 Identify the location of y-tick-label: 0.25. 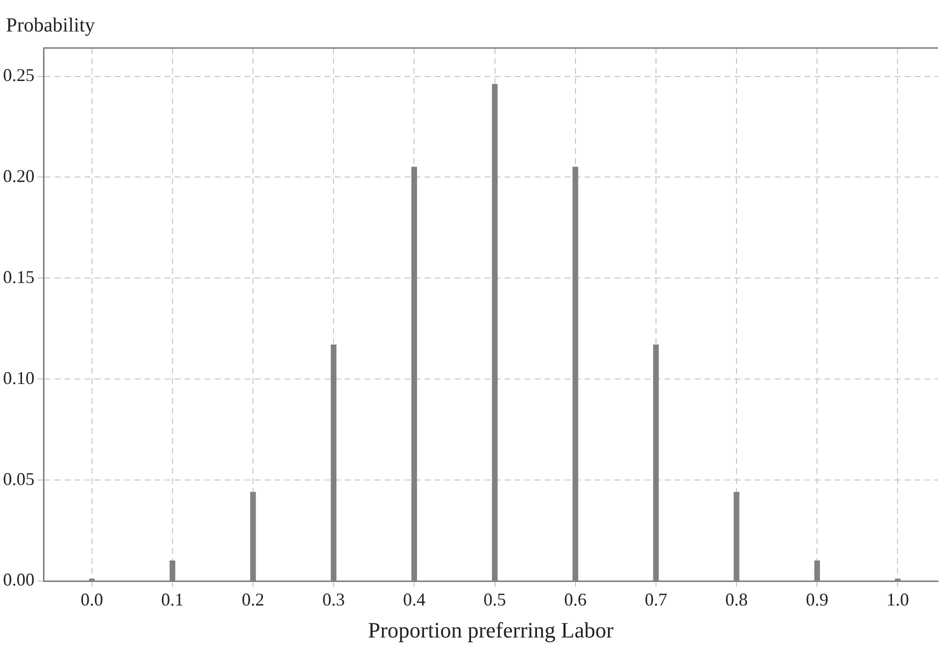
(18, 75).